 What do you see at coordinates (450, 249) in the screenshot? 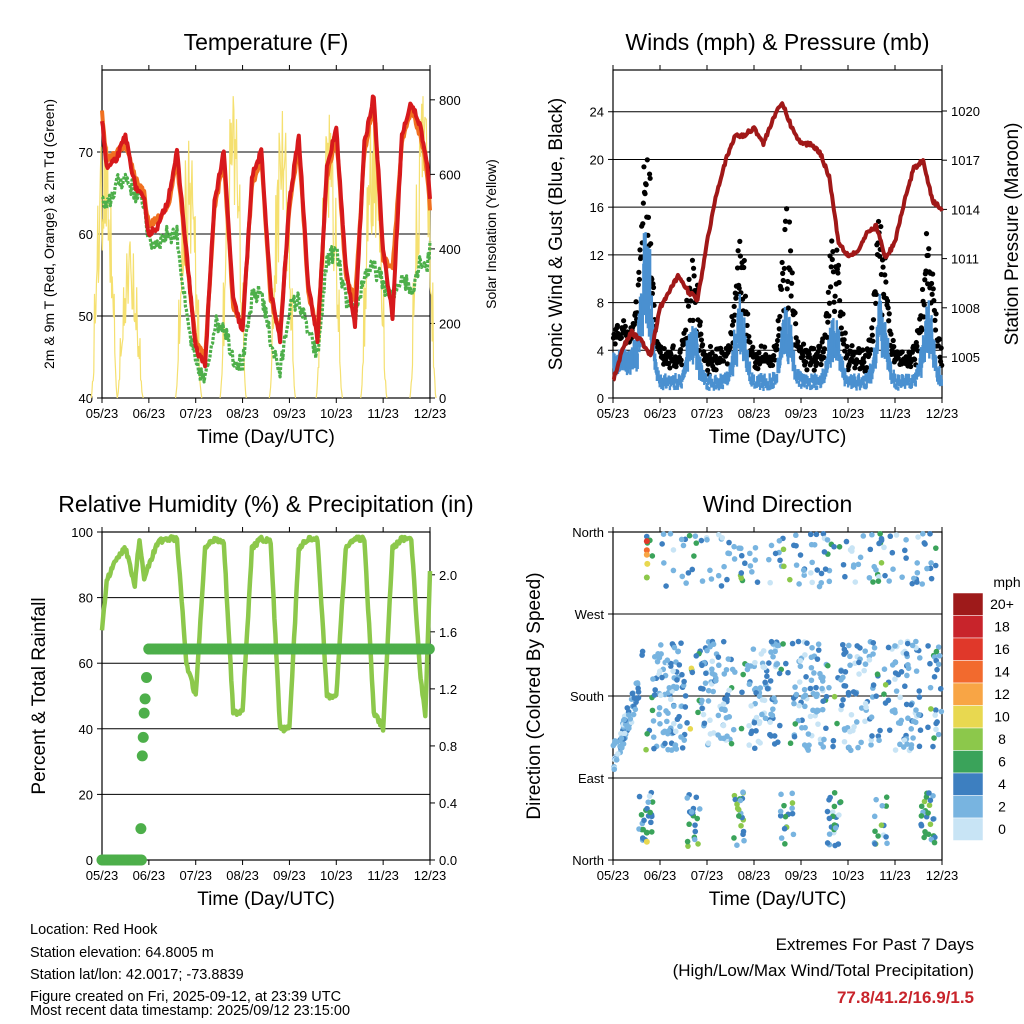
I see `temperature-y2tick-label: 400` at bounding box center [450, 249].